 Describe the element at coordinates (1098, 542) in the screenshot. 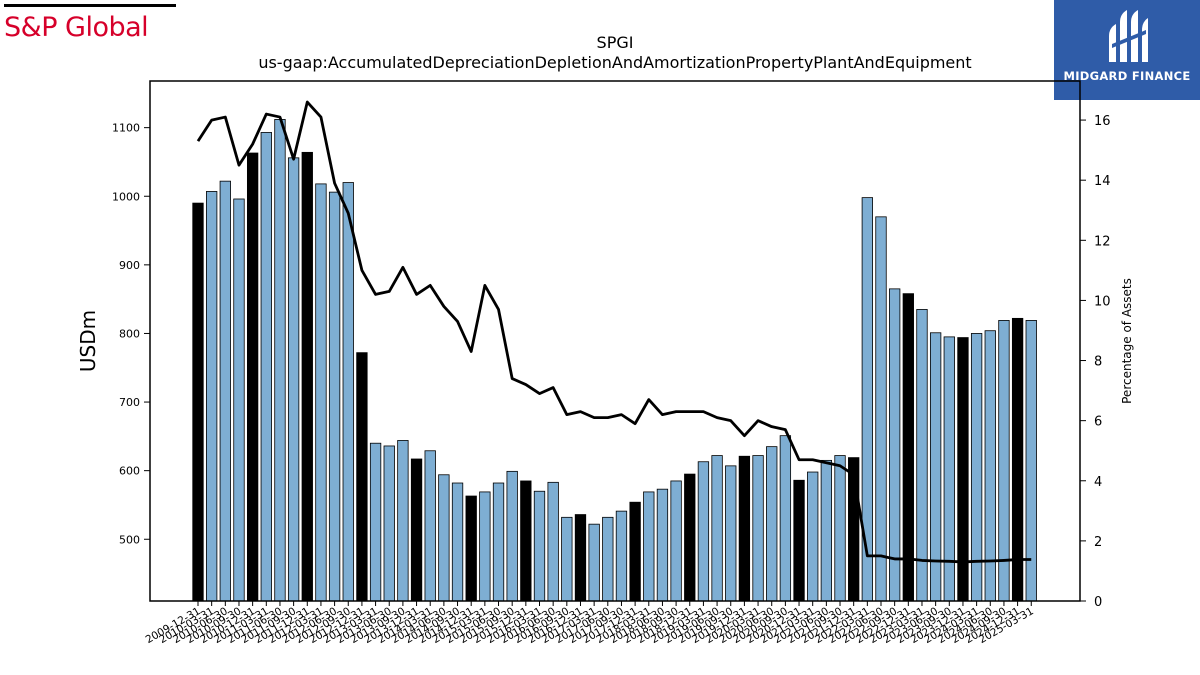

I see `y2-tick-label: 2` at that location.